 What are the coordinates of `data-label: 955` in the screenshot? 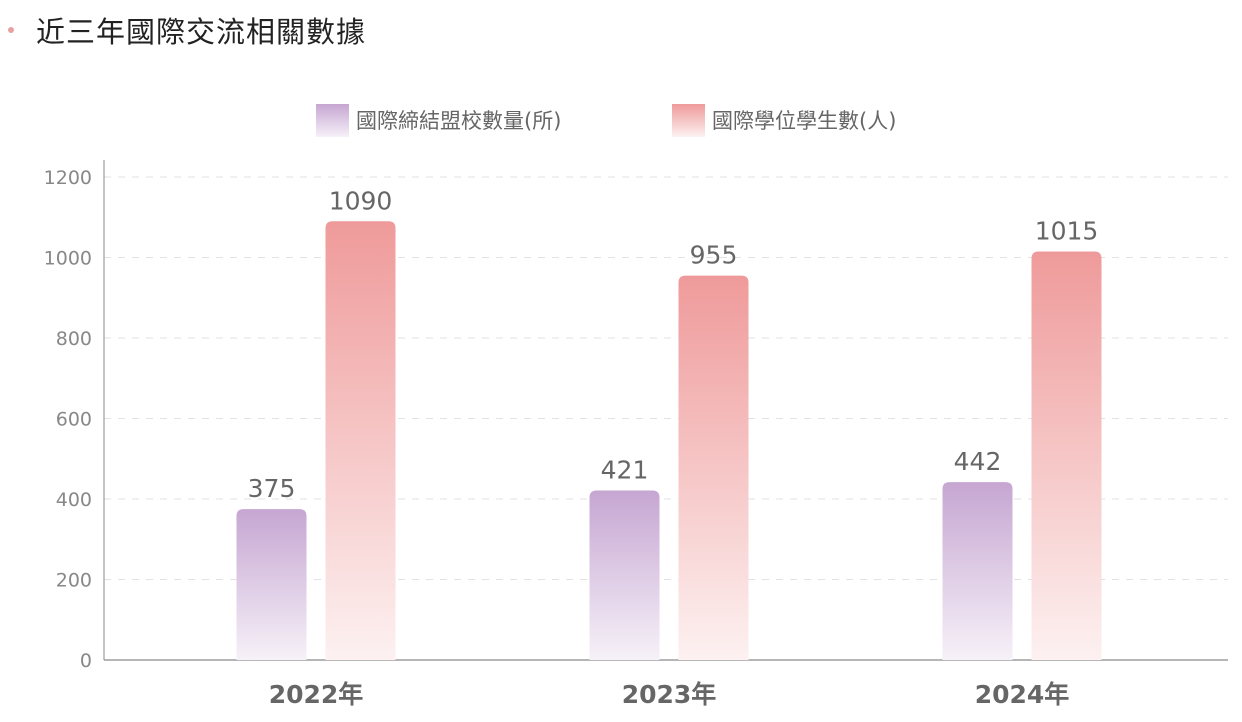 It's located at (714, 255).